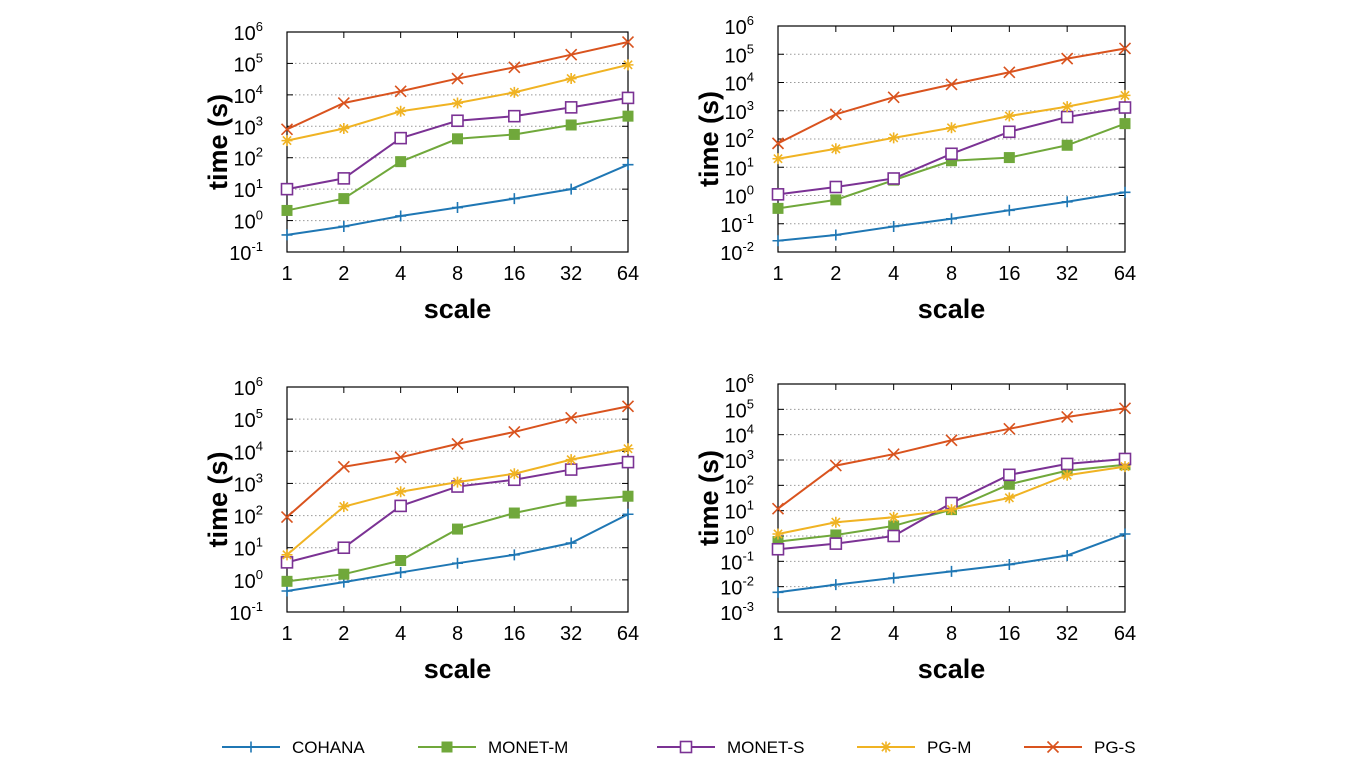 The width and height of the screenshot is (1364, 769). I want to click on legend-entry-monet-s: MONET-S, so click(730, 747).